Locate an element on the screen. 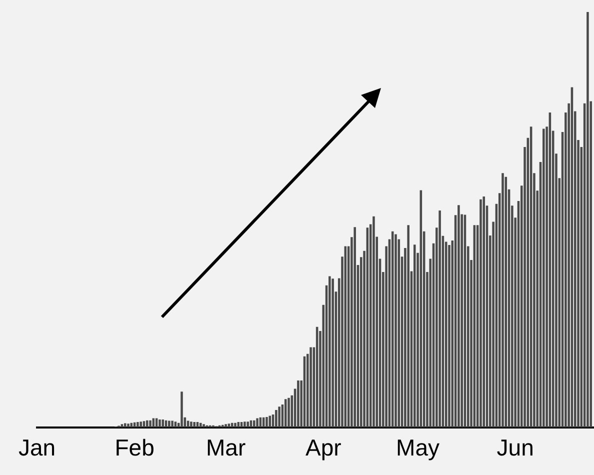  x-tick-label: Jan is located at coordinates (37, 447).